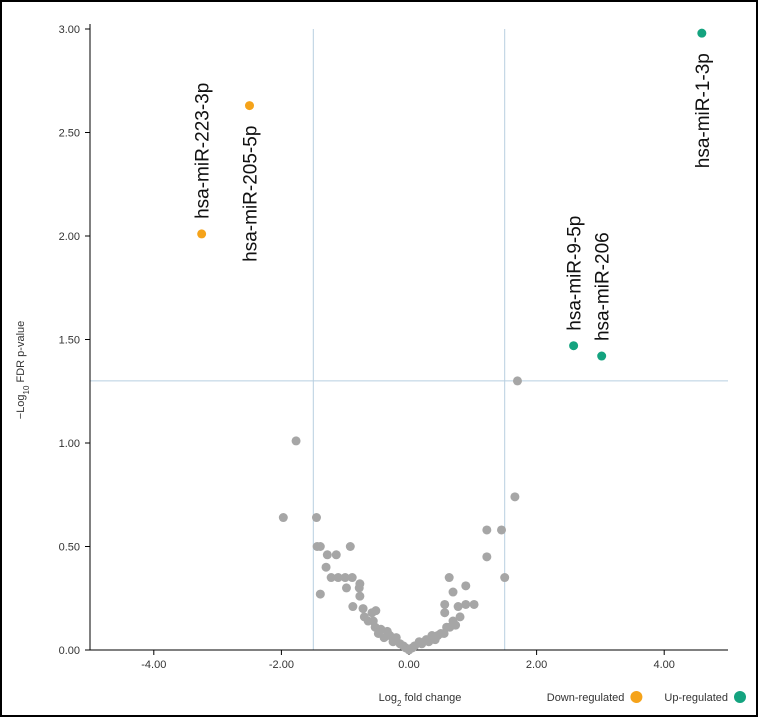 Image resolution: width=758 pixels, height=717 pixels. I want to click on y-axis-label-part: −Log, so click(21, 406).